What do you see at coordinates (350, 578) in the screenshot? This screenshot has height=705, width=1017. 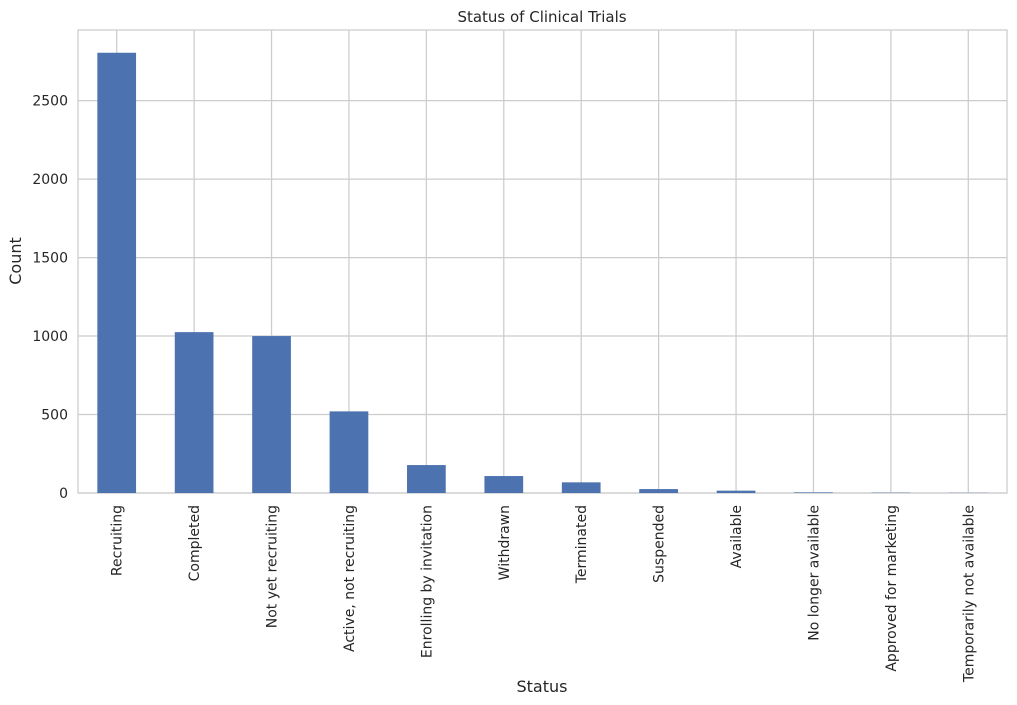 I see `x-tick-label: Active, not recruiting` at bounding box center [350, 578].